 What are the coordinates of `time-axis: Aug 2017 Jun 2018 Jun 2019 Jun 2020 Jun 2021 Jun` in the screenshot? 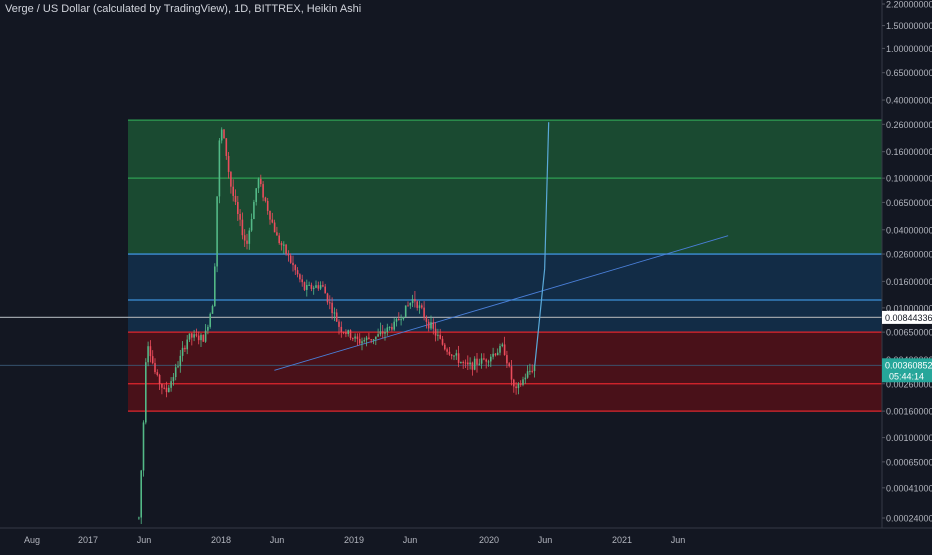 It's located at (466, 538).